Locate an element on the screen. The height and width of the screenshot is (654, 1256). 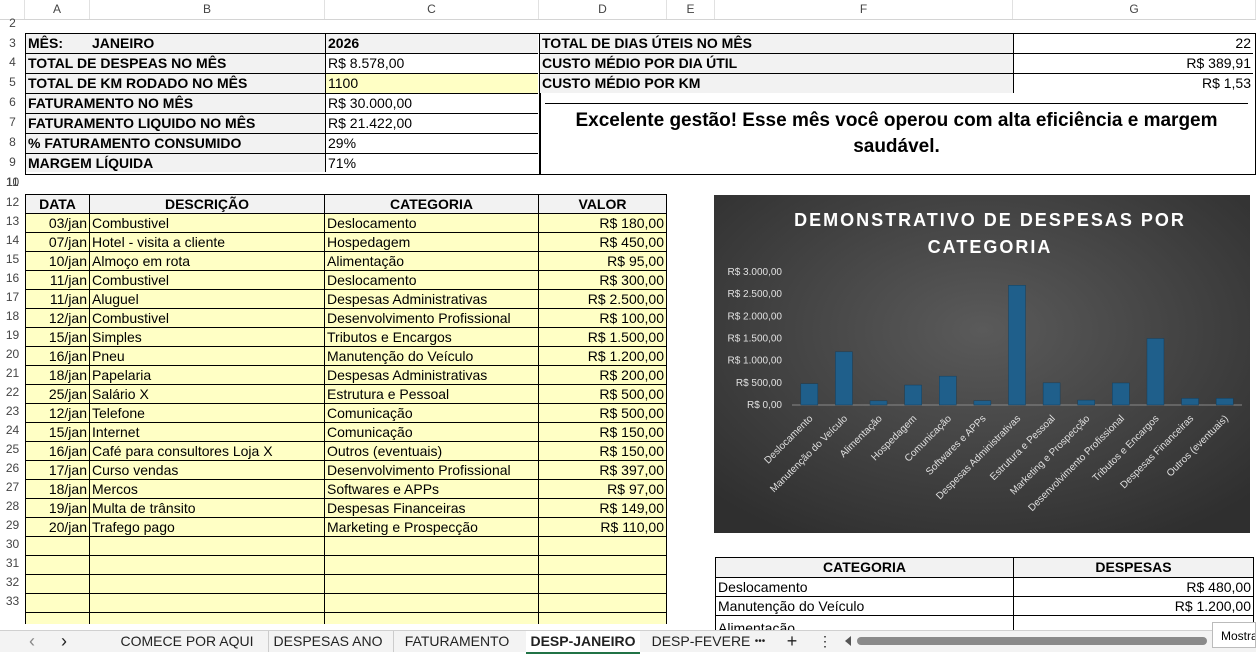
add-sheet-button: + is located at coordinates (792, 641).